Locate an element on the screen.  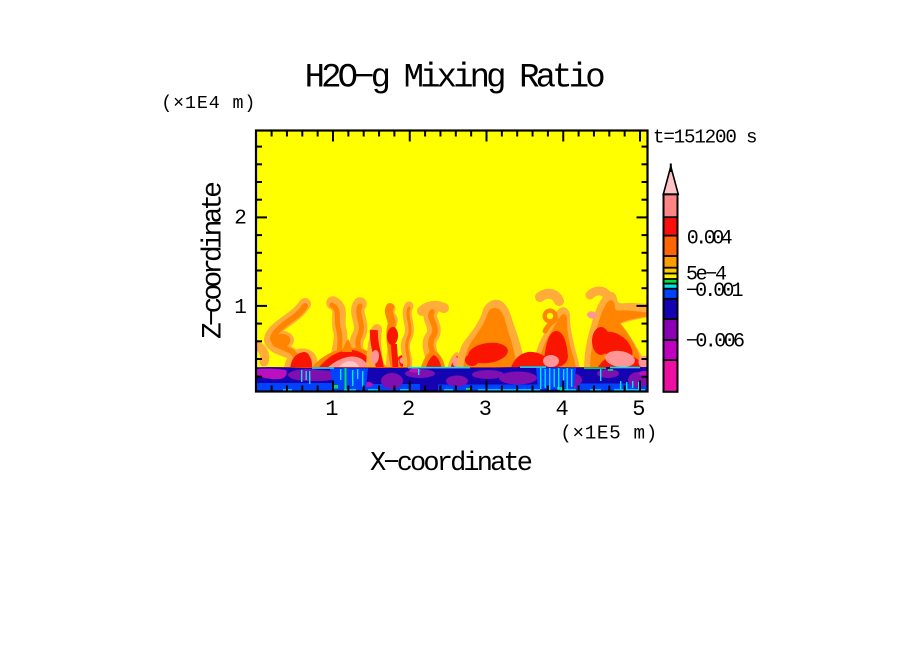
svg-text: (×1E5 m) is located at coordinates (608, 434).